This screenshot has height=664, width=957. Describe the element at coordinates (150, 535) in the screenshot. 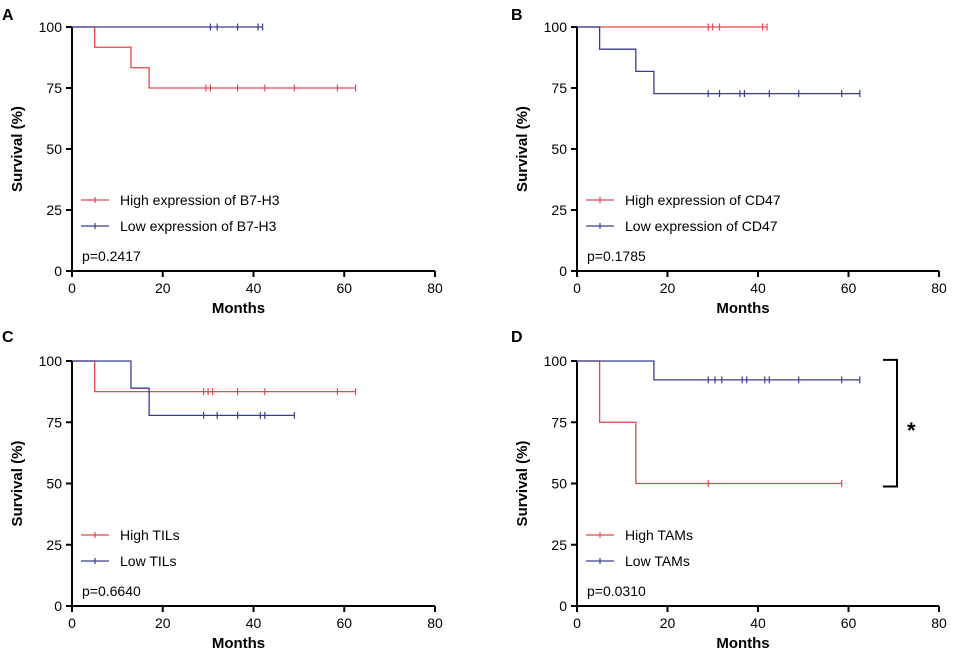

I see `legend-label: High TILs` at that location.